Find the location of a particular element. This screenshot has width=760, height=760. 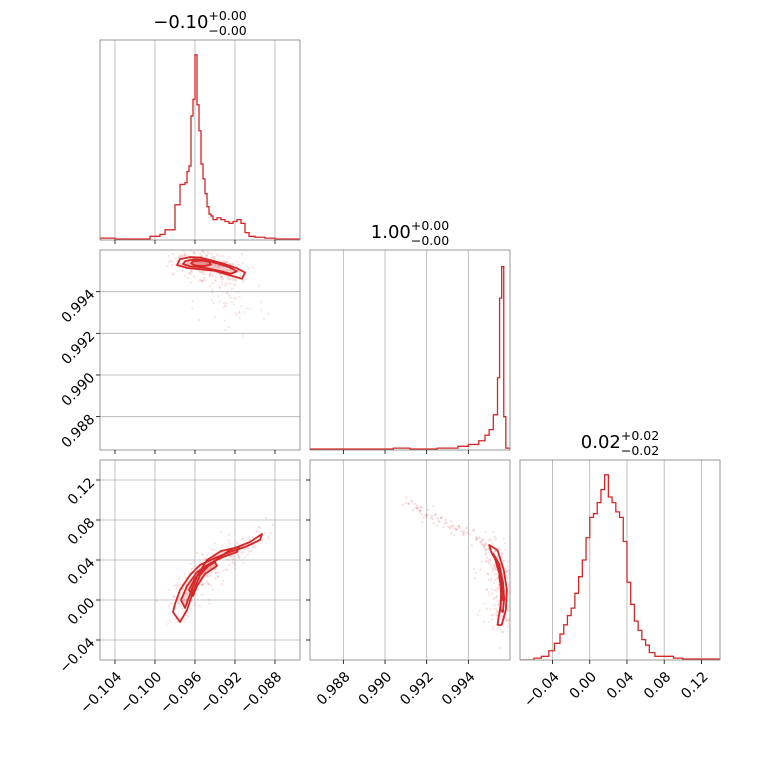

contour-outer is located at coordinates (211, 268).